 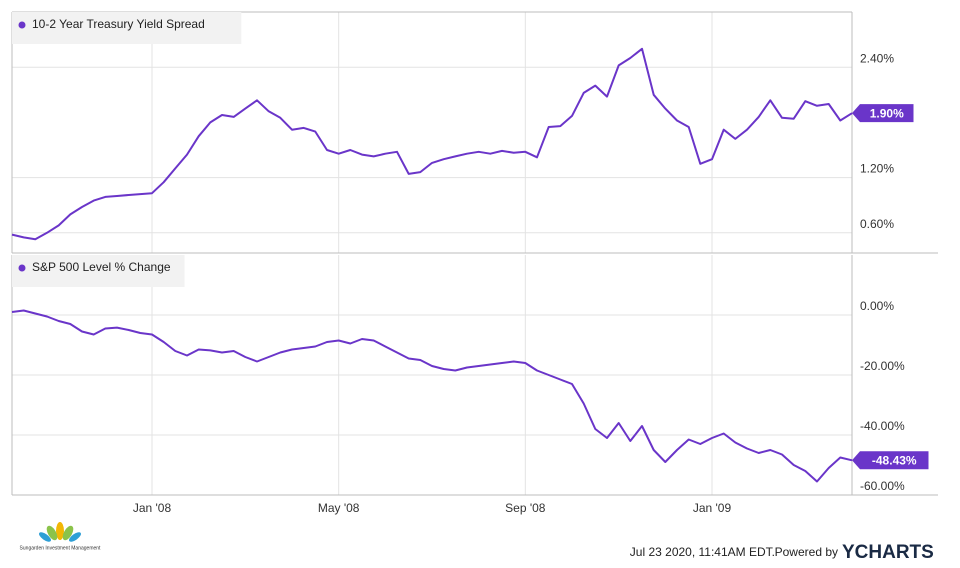 What do you see at coordinates (60, 548) in the screenshot?
I see `logo-text: Sungarden Investment Management` at bounding box center [60, 548].